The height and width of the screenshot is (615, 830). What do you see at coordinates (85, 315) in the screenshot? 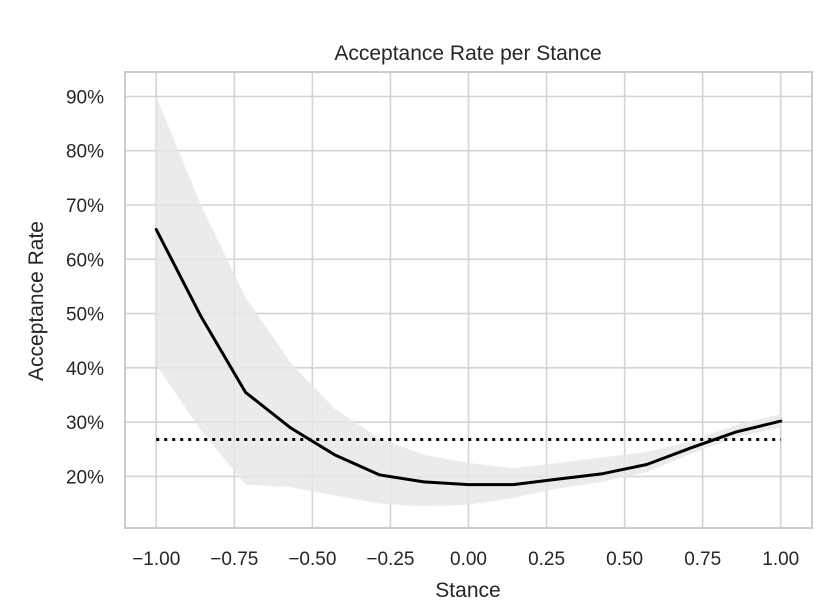
I see `y-tick-label: 50%` at bounding box center [85, 315].